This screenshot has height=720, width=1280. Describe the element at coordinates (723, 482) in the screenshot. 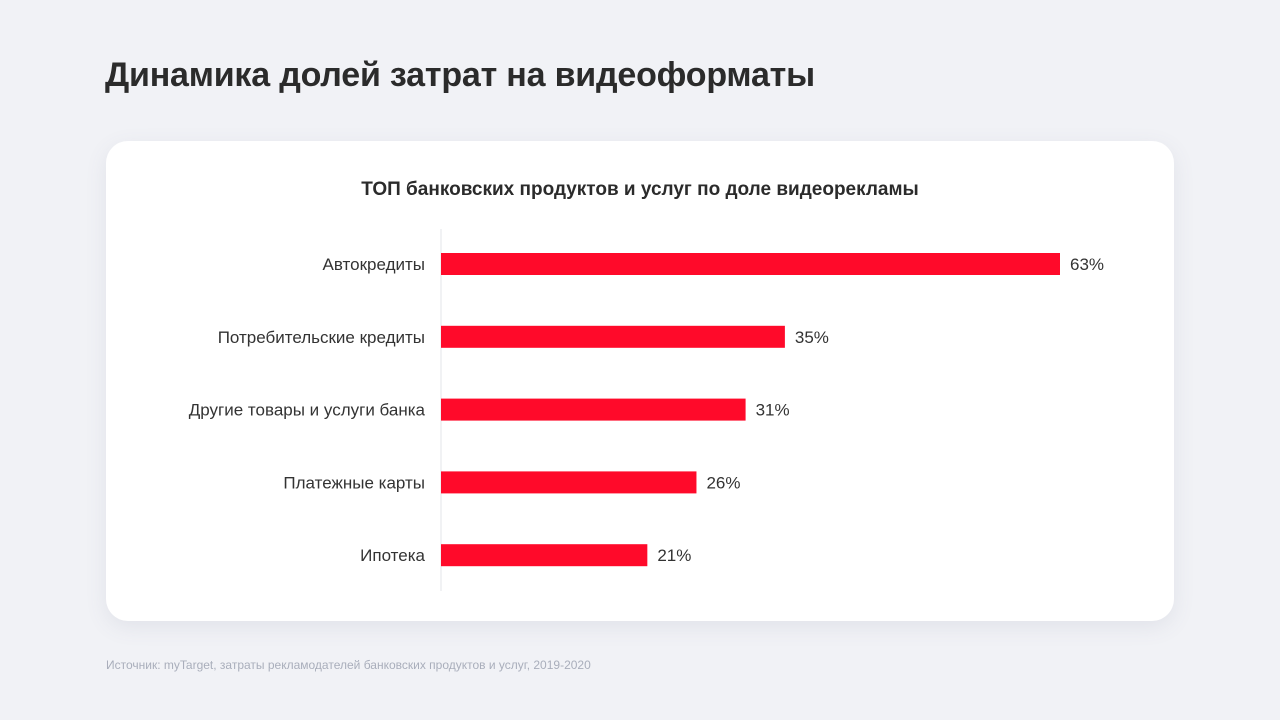

I see `value-label: 26%` at that location.